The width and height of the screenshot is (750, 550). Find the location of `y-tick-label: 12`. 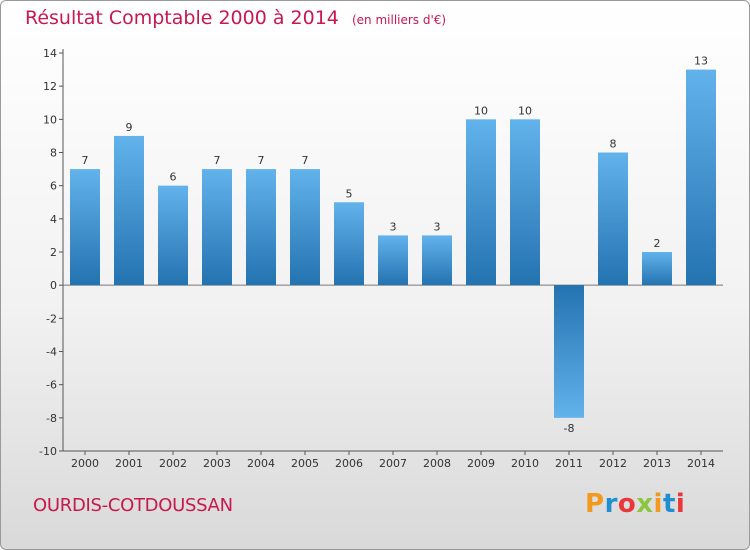

y-tick-label: 12 is located at coordinates (50, 86).